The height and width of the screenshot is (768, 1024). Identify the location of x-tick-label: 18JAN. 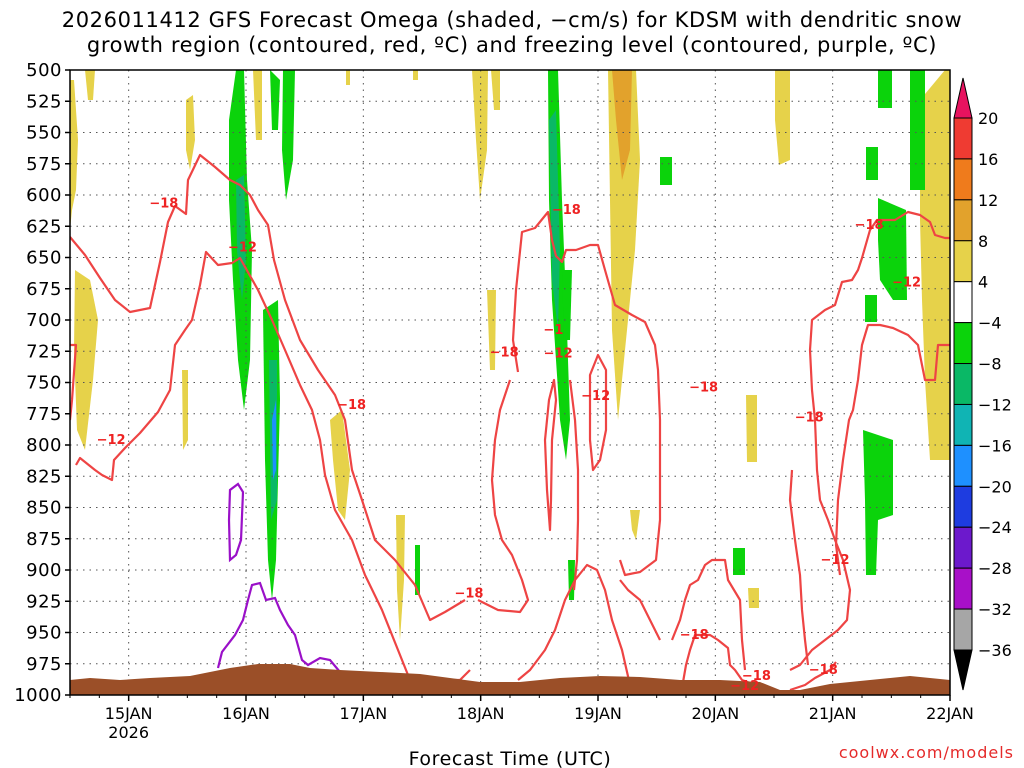
(481, 713).